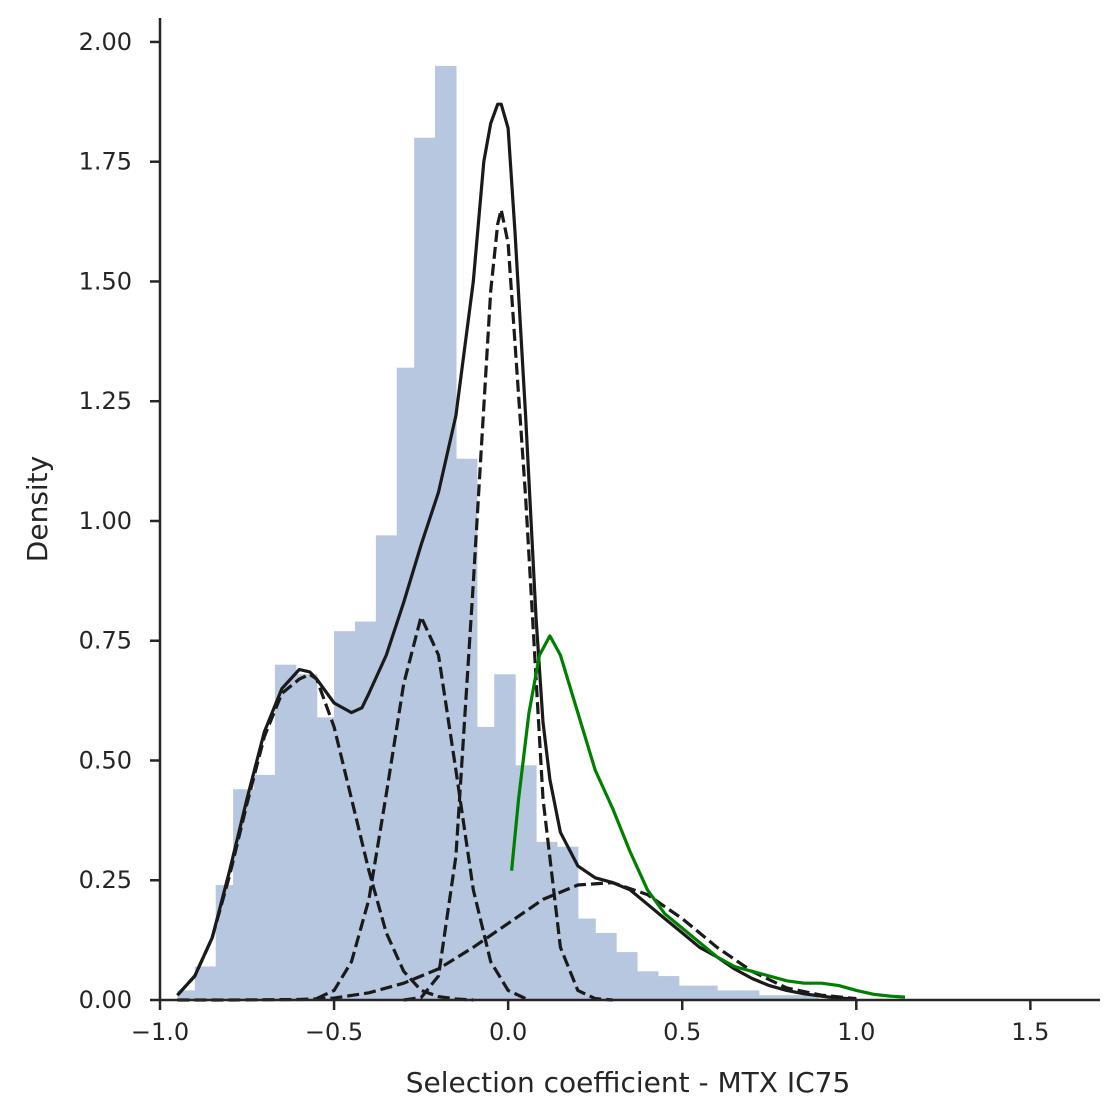 Image resolution: width=1120 pixels, height=1120 pixels. What do you see at coordinates (628, 1082) in the screenshot?
I see `x-axis-label: Selection coefficient - MTX IC75` at bounding box center [628, 1082].